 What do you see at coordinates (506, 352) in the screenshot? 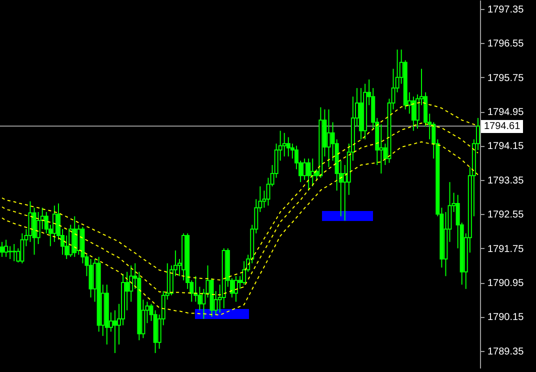
I see `y-tick-label: 1789.35` at bounding box center [506, 352].